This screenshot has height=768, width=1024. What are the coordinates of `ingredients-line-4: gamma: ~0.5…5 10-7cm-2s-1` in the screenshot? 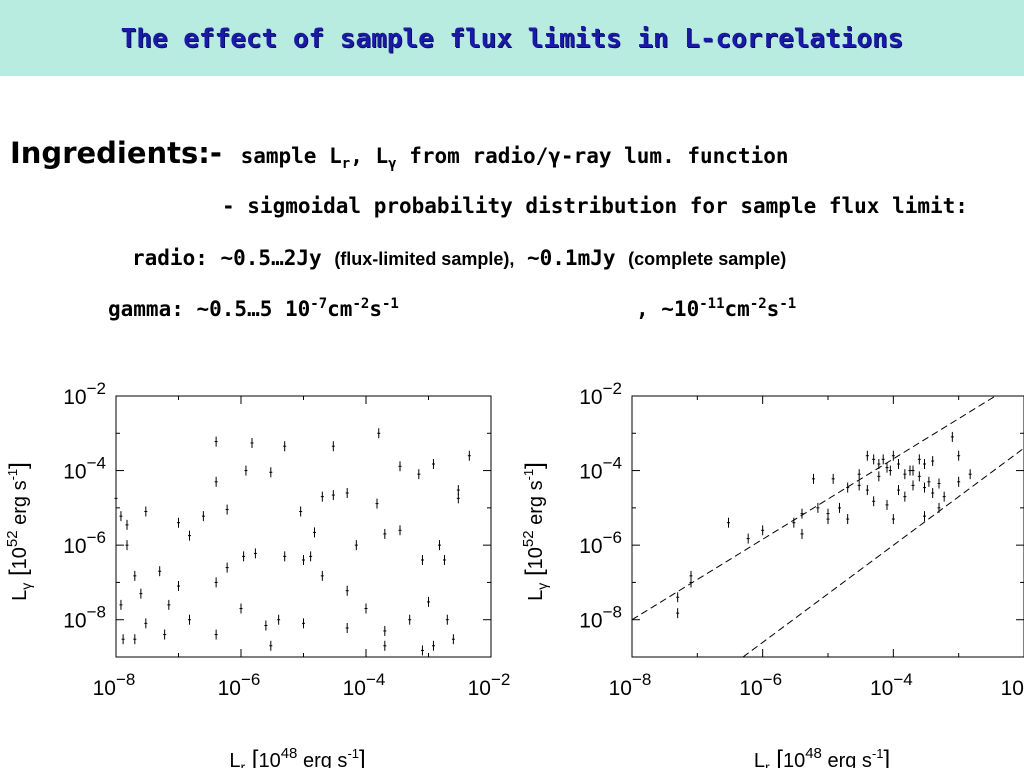 It's located at (253, 308).